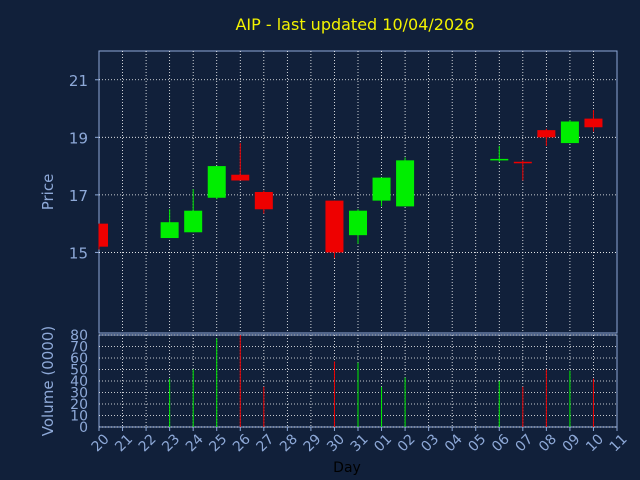 This screenshot has width=640, height=480. I want to click on price-tick-label: 19, so click(78, 138).